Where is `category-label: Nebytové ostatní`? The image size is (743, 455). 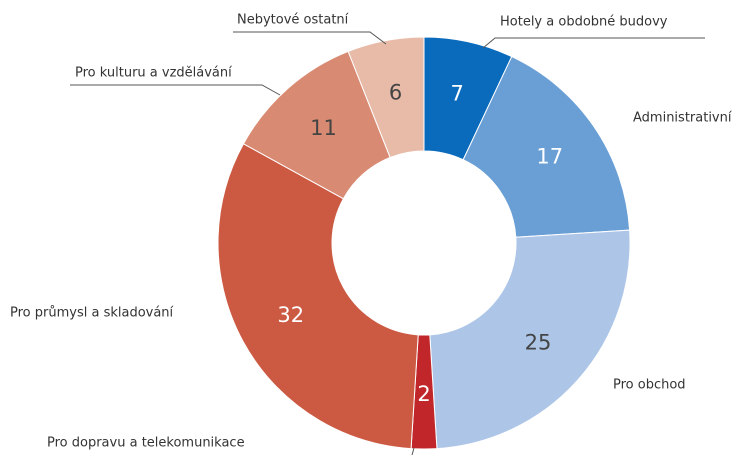 category-label: Nebytové ostatní is located at coordinates (293, 20).